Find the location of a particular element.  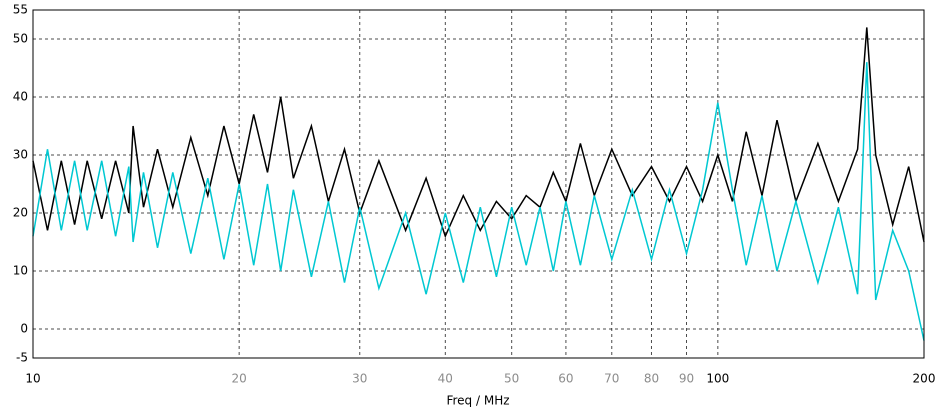

x-tick-label: 200 is located at coordinates (924, 379).